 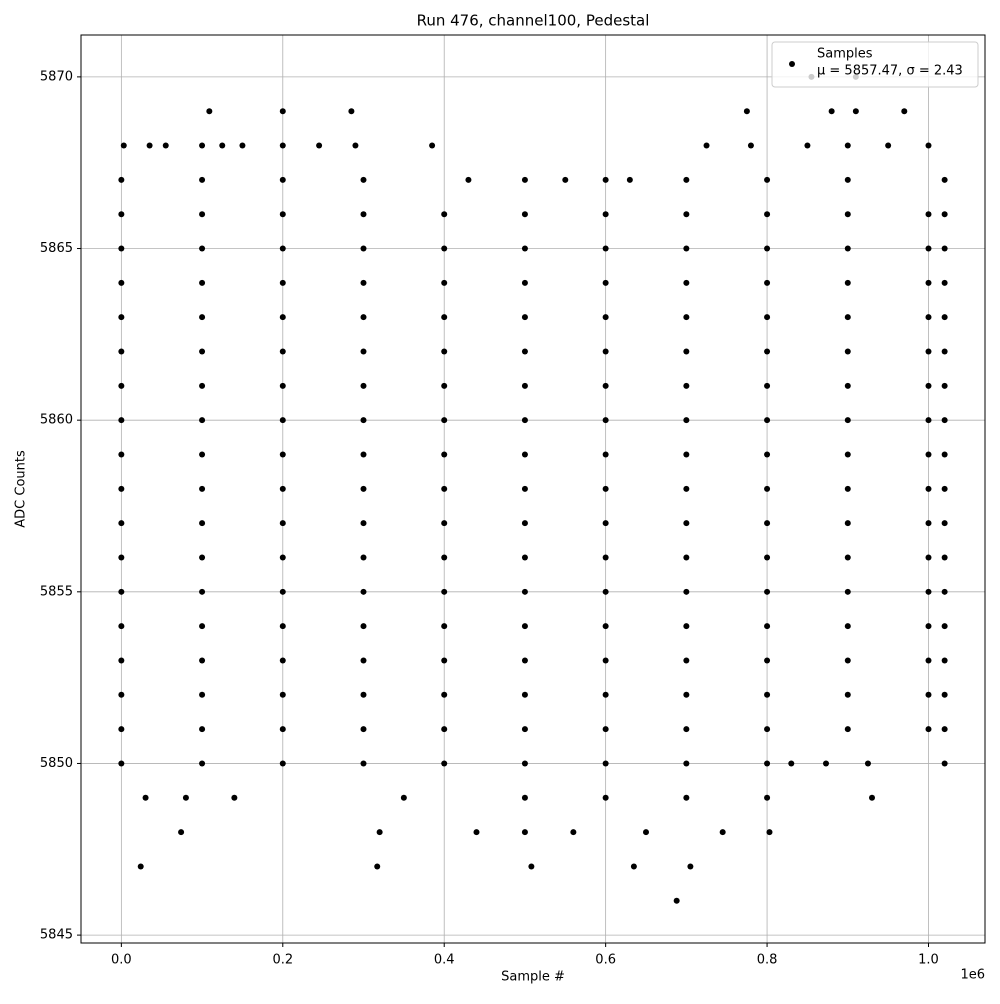 I want to click on x-axis-label: Sample #, so click(x=533, y=977).